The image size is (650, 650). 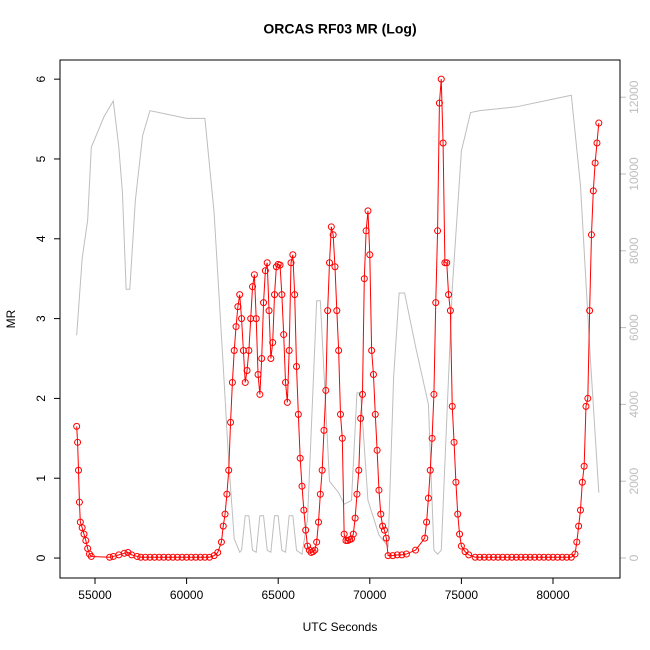 What do you see at coordinates (95, 595) in the screenshot?
I see `x-tick-label: 55000` at bounding box center [95, 595].